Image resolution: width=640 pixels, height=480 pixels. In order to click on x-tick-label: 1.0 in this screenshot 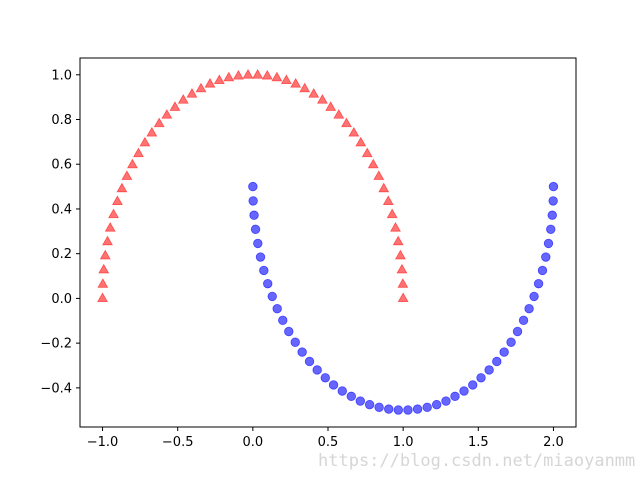, I will do `click(403, 442)`.